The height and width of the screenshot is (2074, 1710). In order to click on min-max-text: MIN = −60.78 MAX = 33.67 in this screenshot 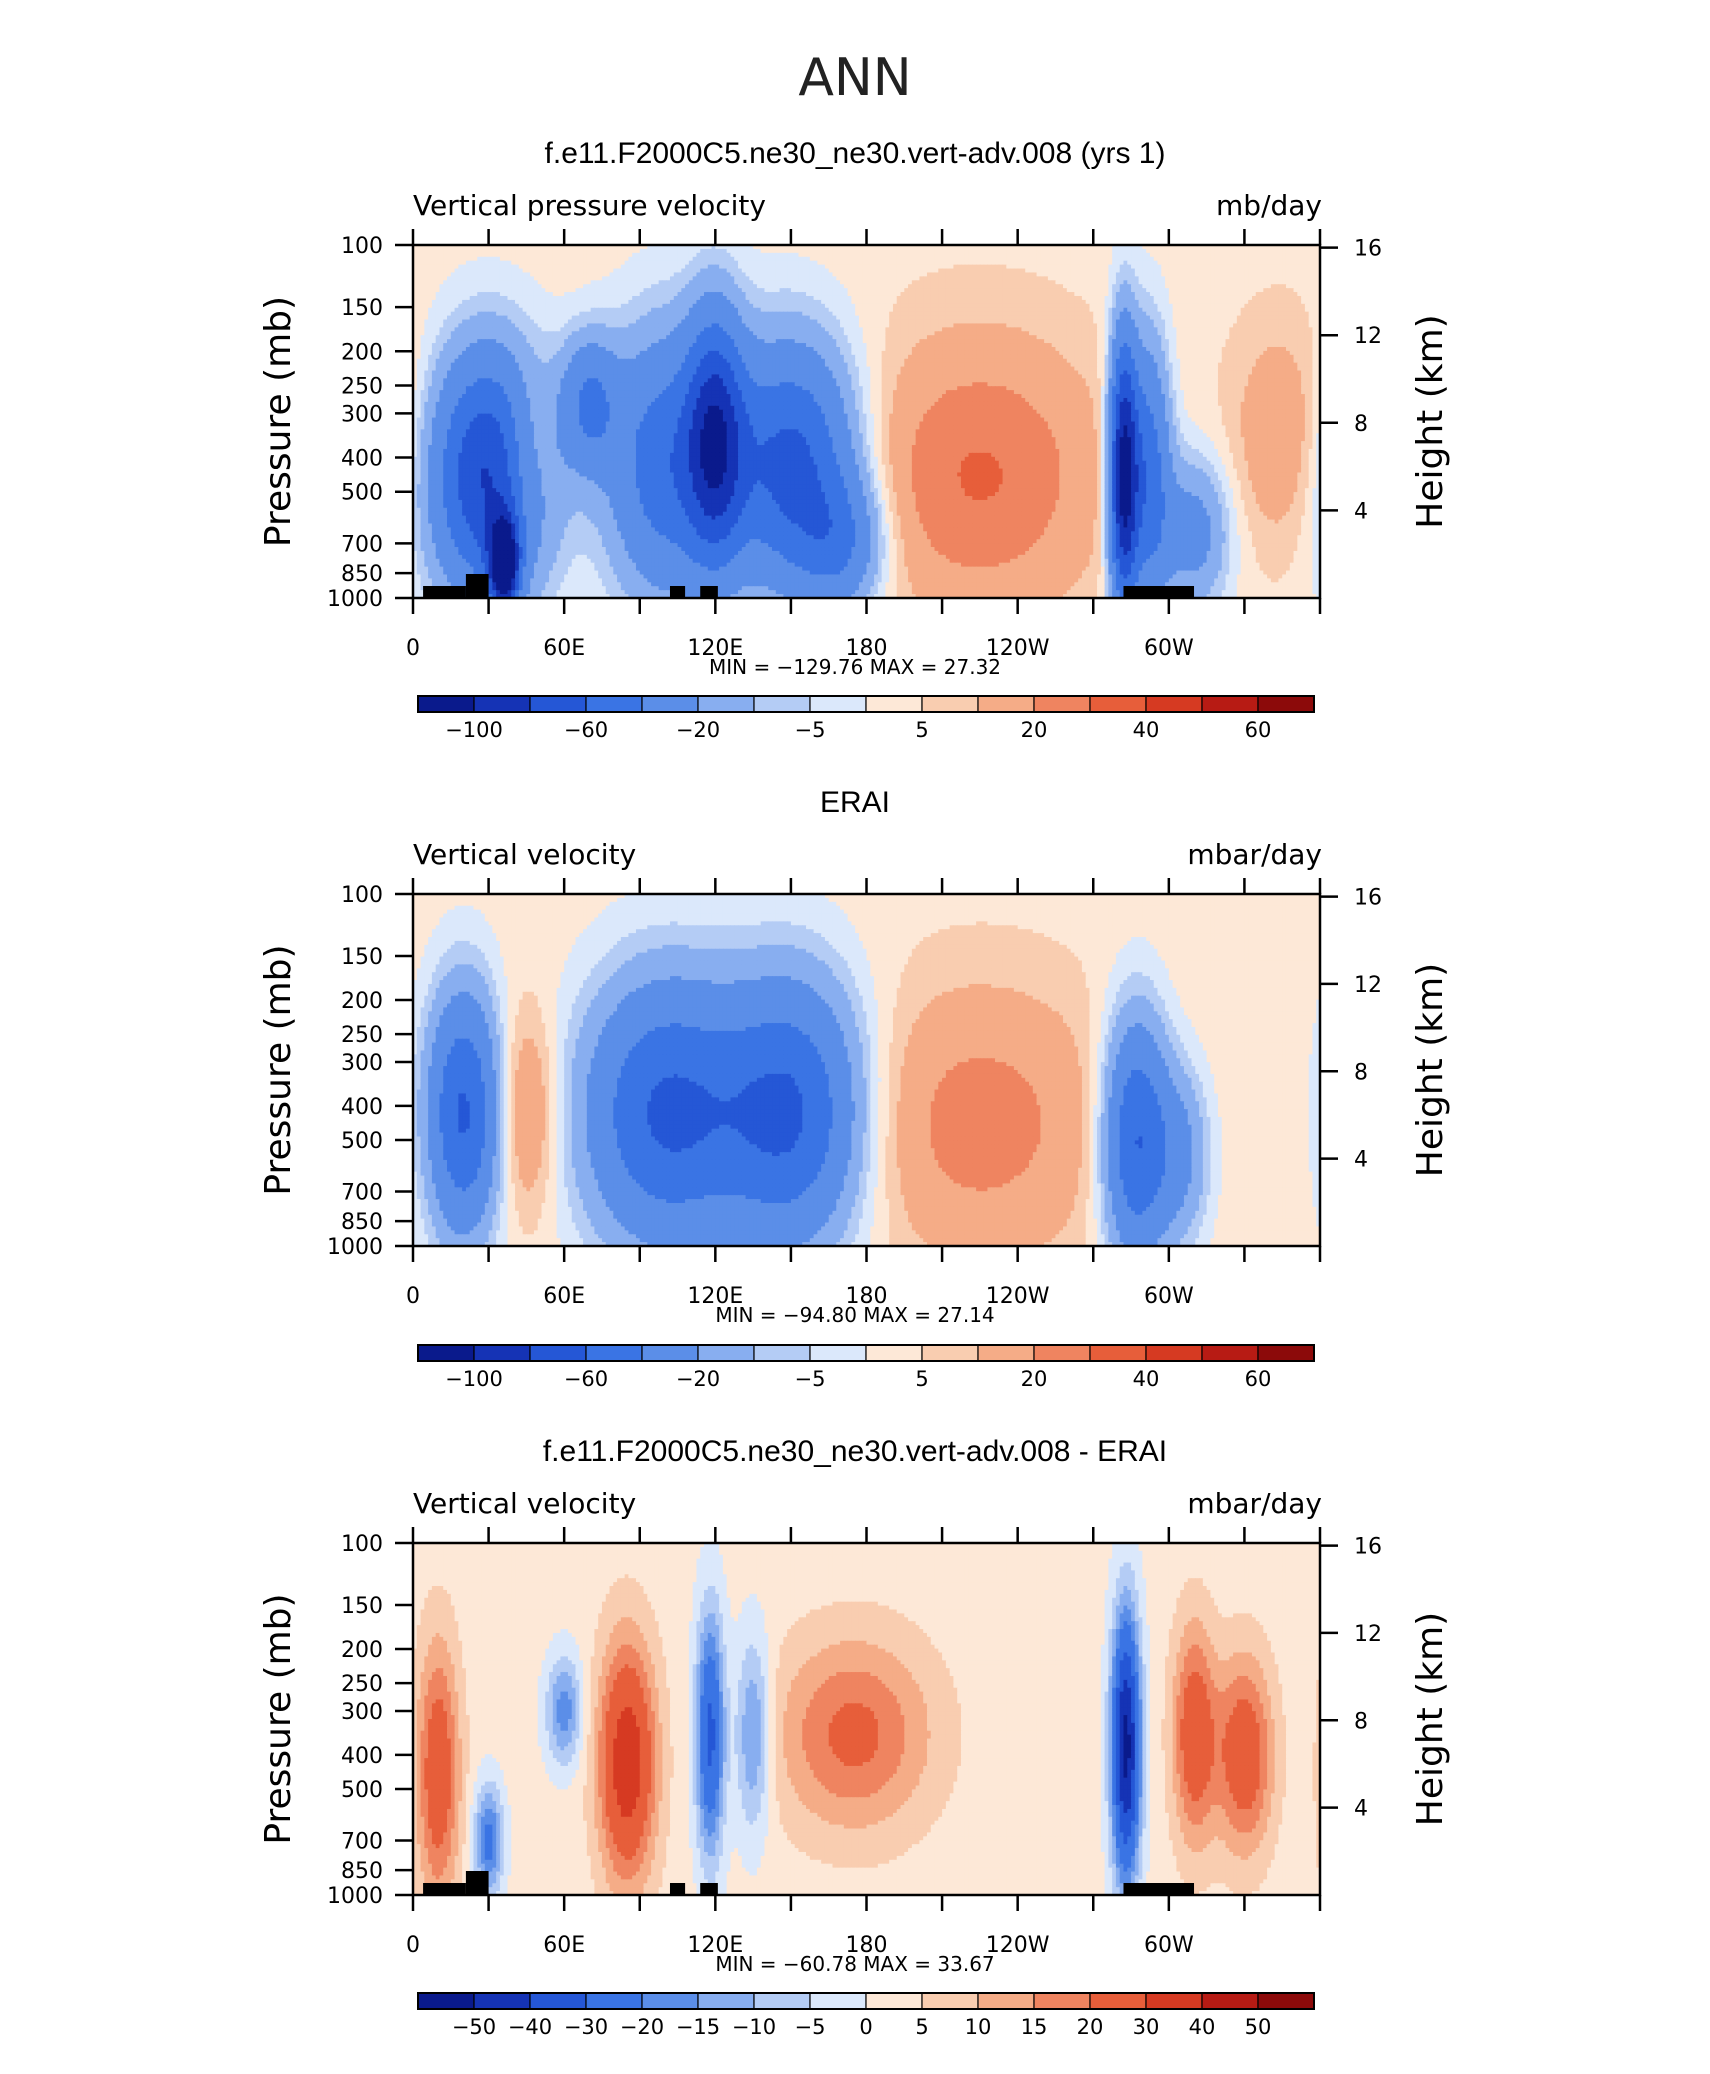, I will do `click(854, 1964)`.